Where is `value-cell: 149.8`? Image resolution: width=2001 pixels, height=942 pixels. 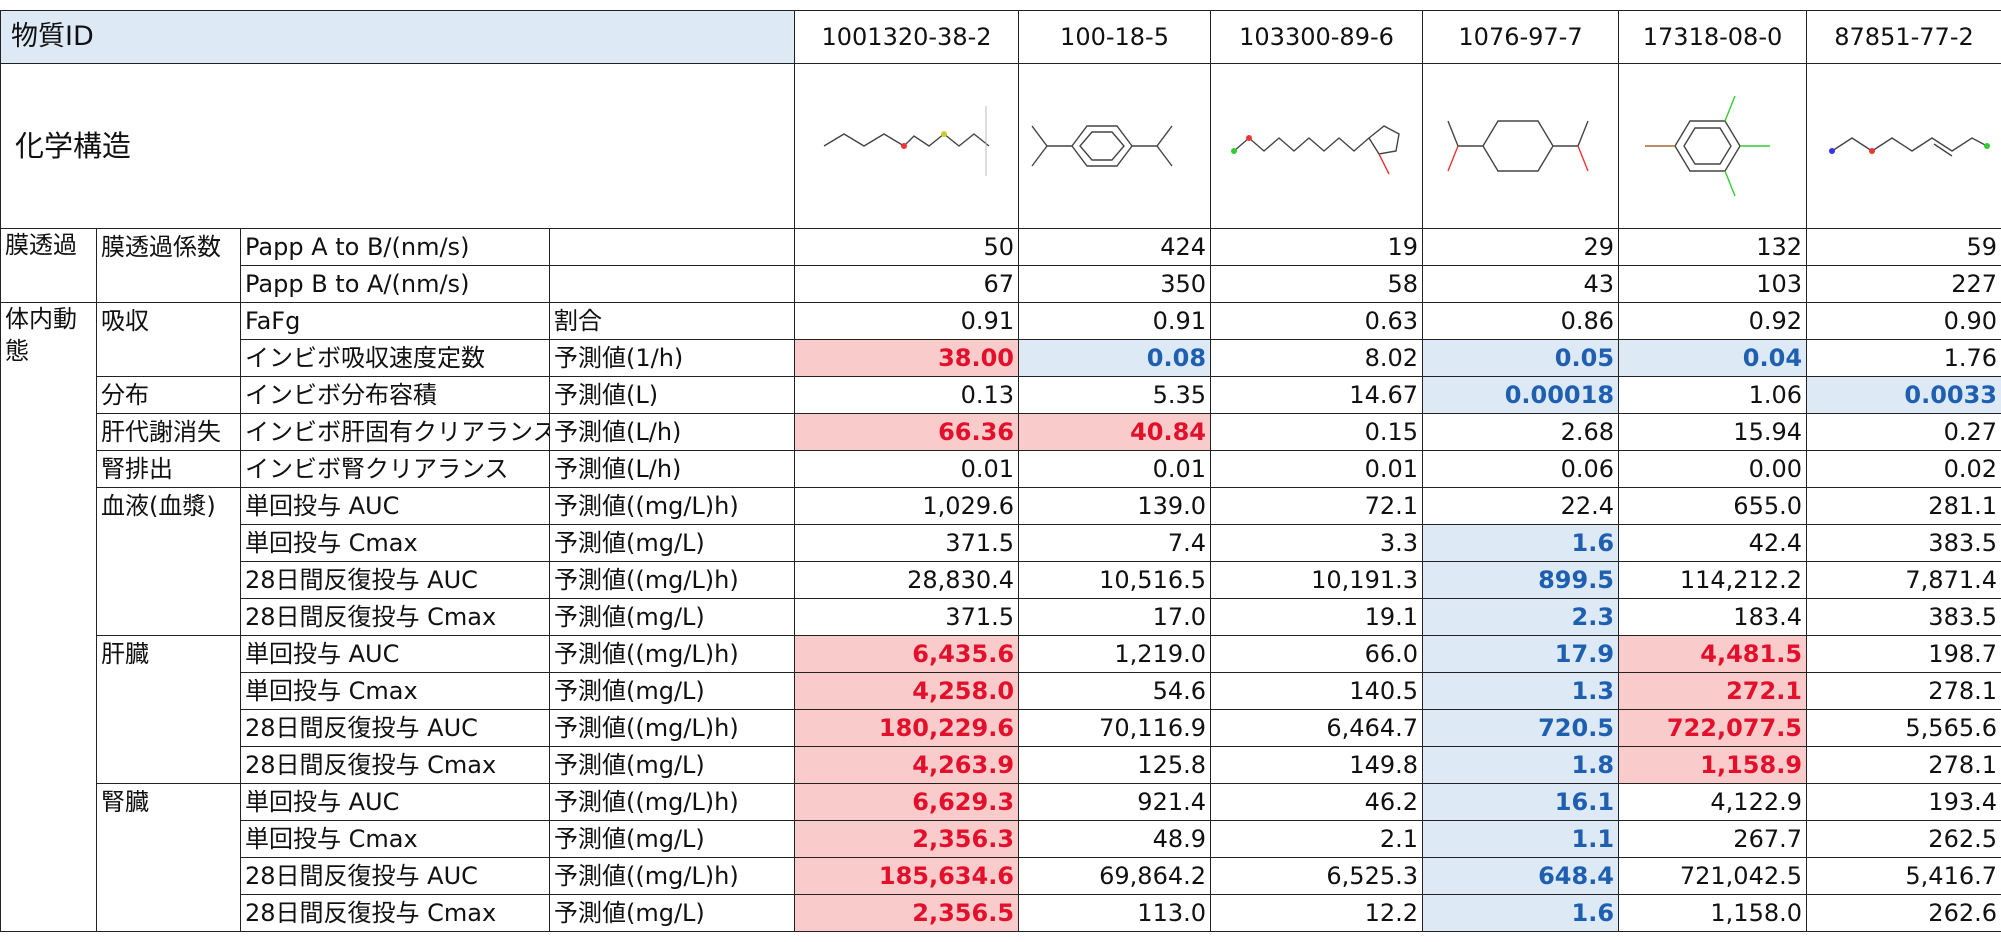
value-cell: 149.8 is located at coordinates (1317, 765).